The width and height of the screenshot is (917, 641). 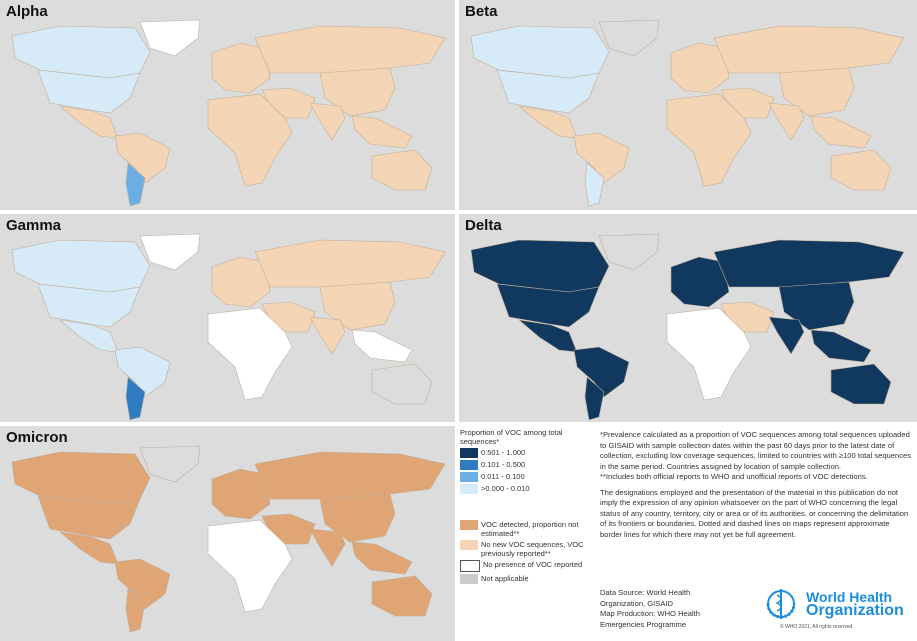 What do you see at coordinates (505, 488) in the screenshot?
I see `legend-label: >0.000 - 0.010` at bounding box center [505, 488].